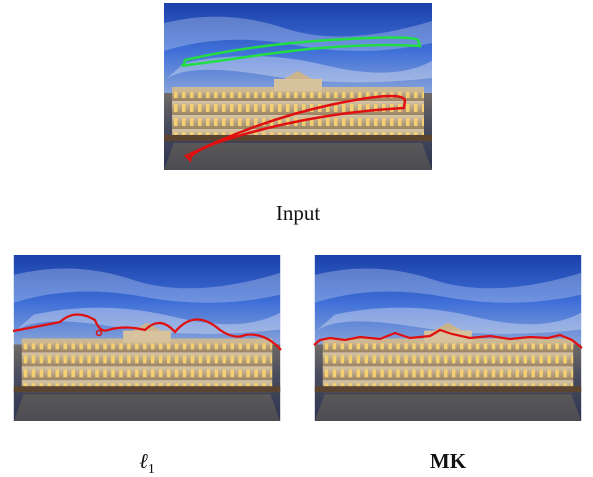 The width and height of the screenshot is (593, 477). Describe the element at coordinates (301, 51) in the screenshot. I see `green-scribble` at that location.